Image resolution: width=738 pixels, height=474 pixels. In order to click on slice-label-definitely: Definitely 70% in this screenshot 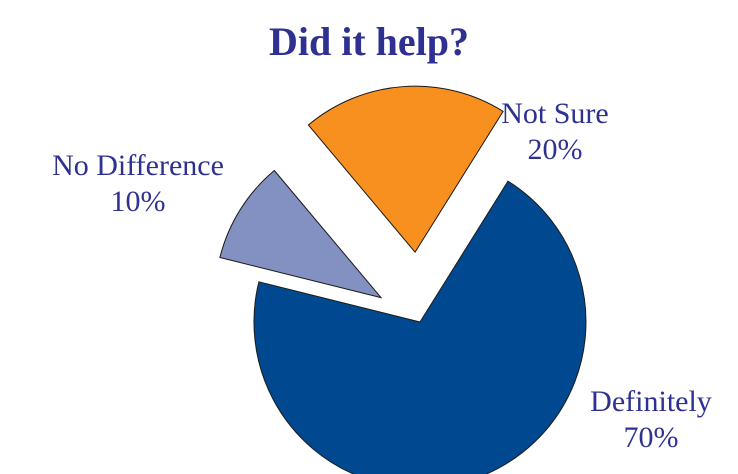, I will do `click(651, 420)`.